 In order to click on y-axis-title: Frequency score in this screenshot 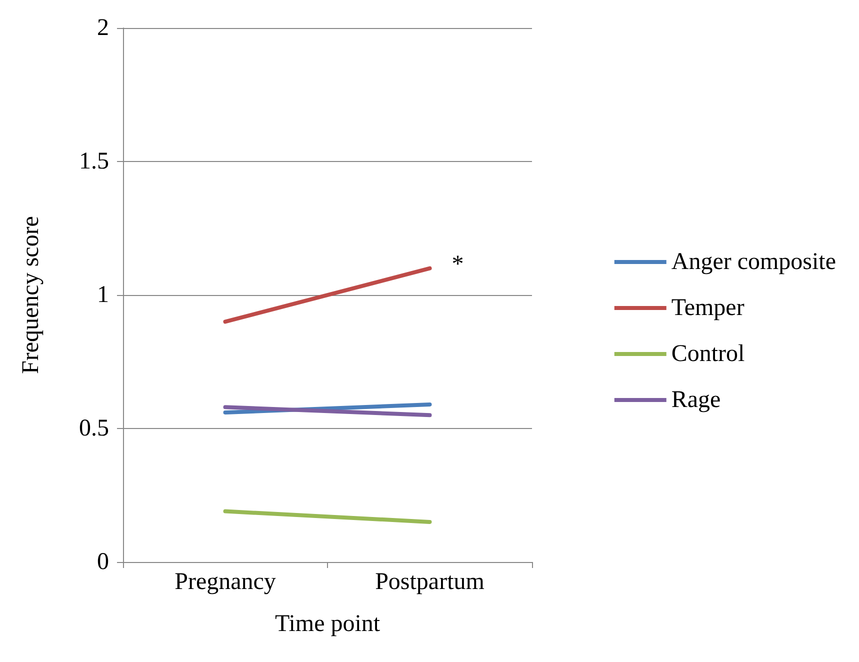, I will do `click(31, 295)`.